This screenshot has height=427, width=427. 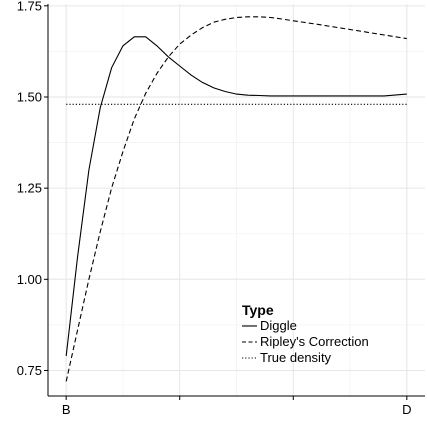 I want to click on legend-label: Ripley's Correction, so click(x=314, y=341).